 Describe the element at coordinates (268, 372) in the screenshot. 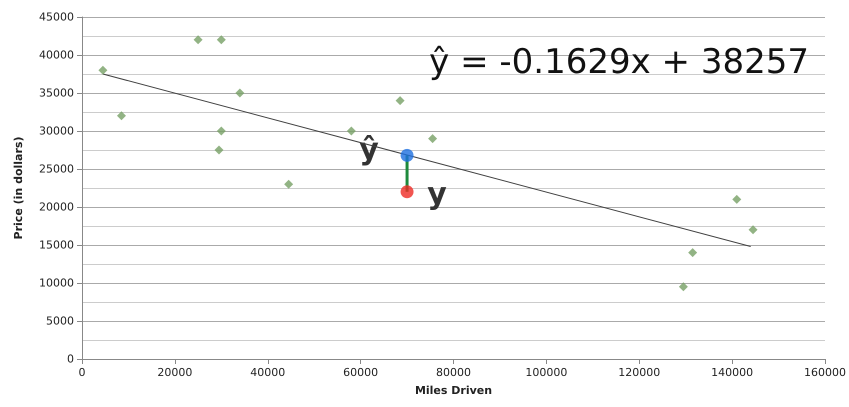

I see `x-tick-label: 40000` at that location.